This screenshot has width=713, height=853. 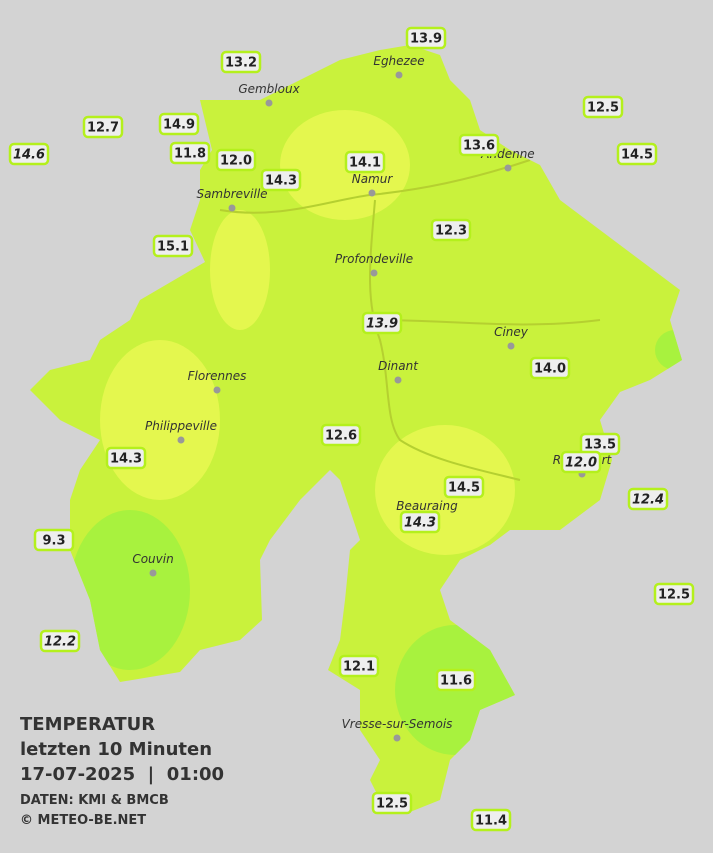 I want to click on station-value: 12.4, so click(x=648, y=500).